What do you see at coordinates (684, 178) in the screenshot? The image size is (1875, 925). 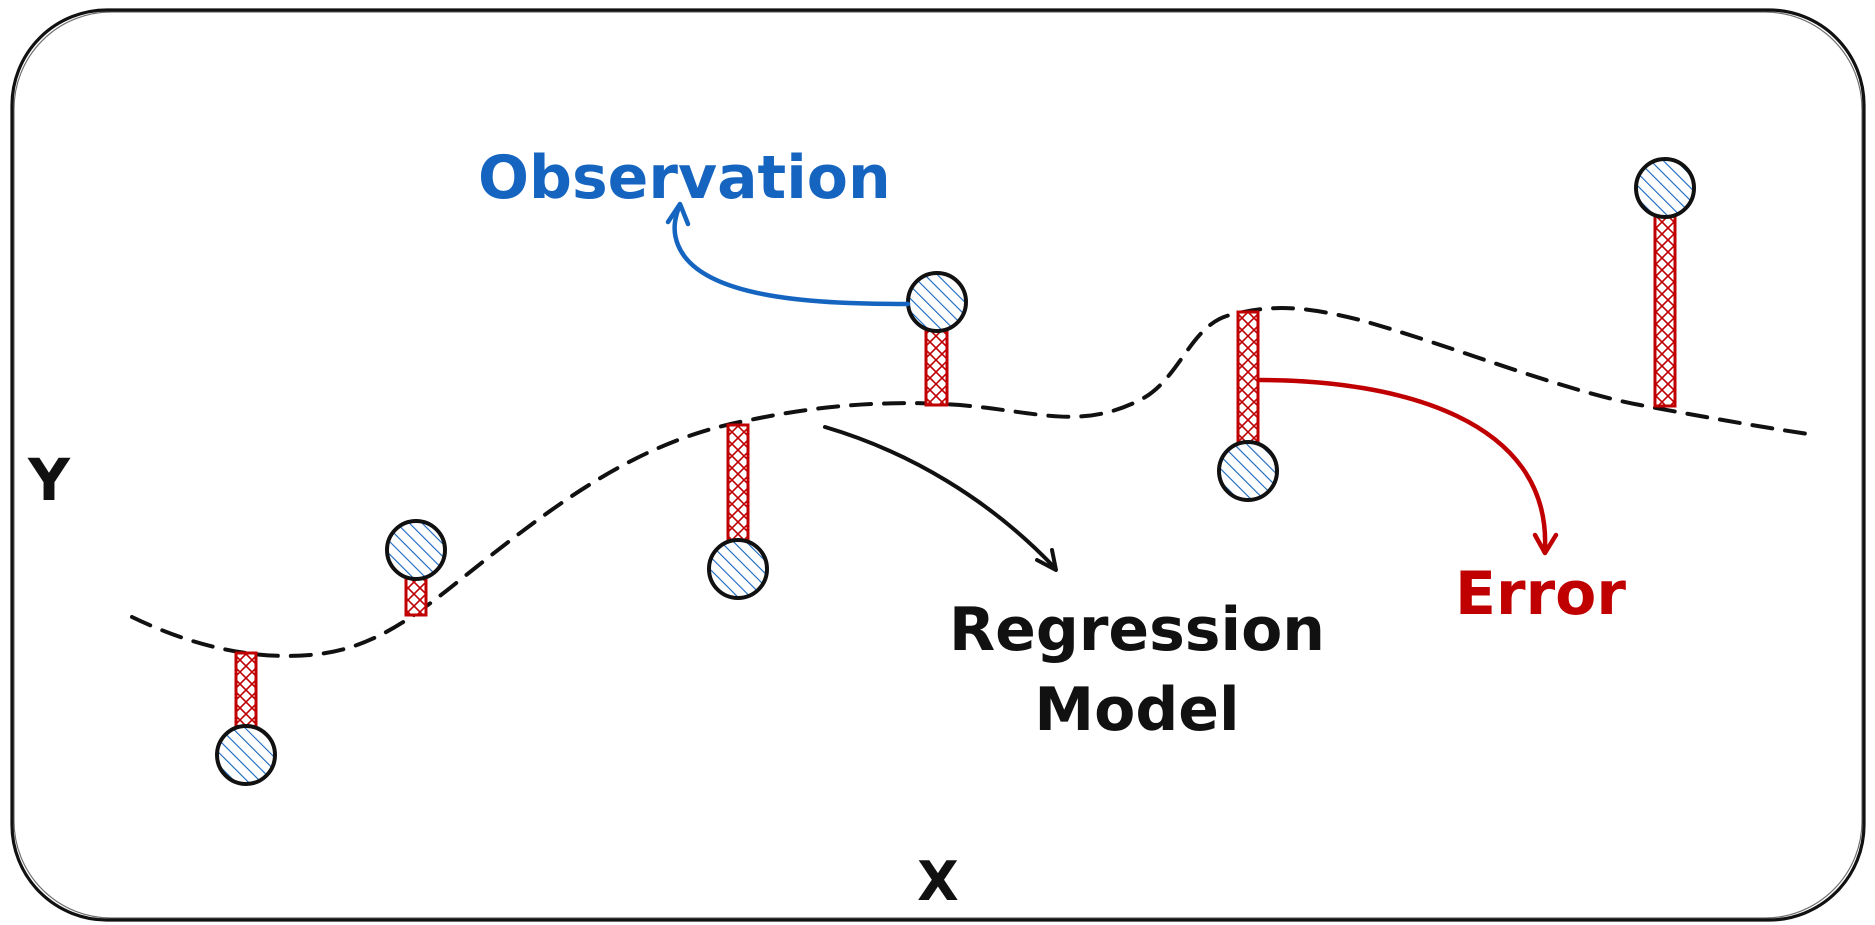 I see `observation-label: Observation` at bounding box center [684, 178].